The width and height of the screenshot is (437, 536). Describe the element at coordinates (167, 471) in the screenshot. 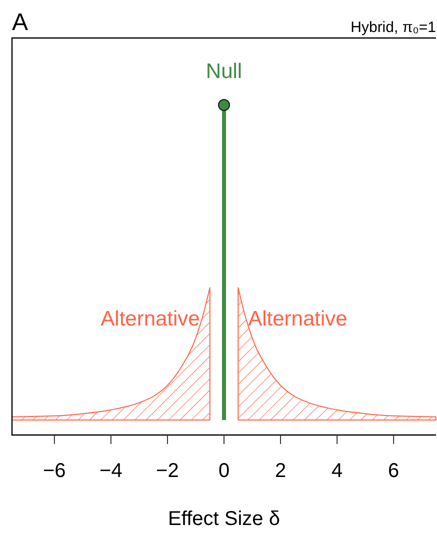

I see `x-tick-label: −2` at that location.